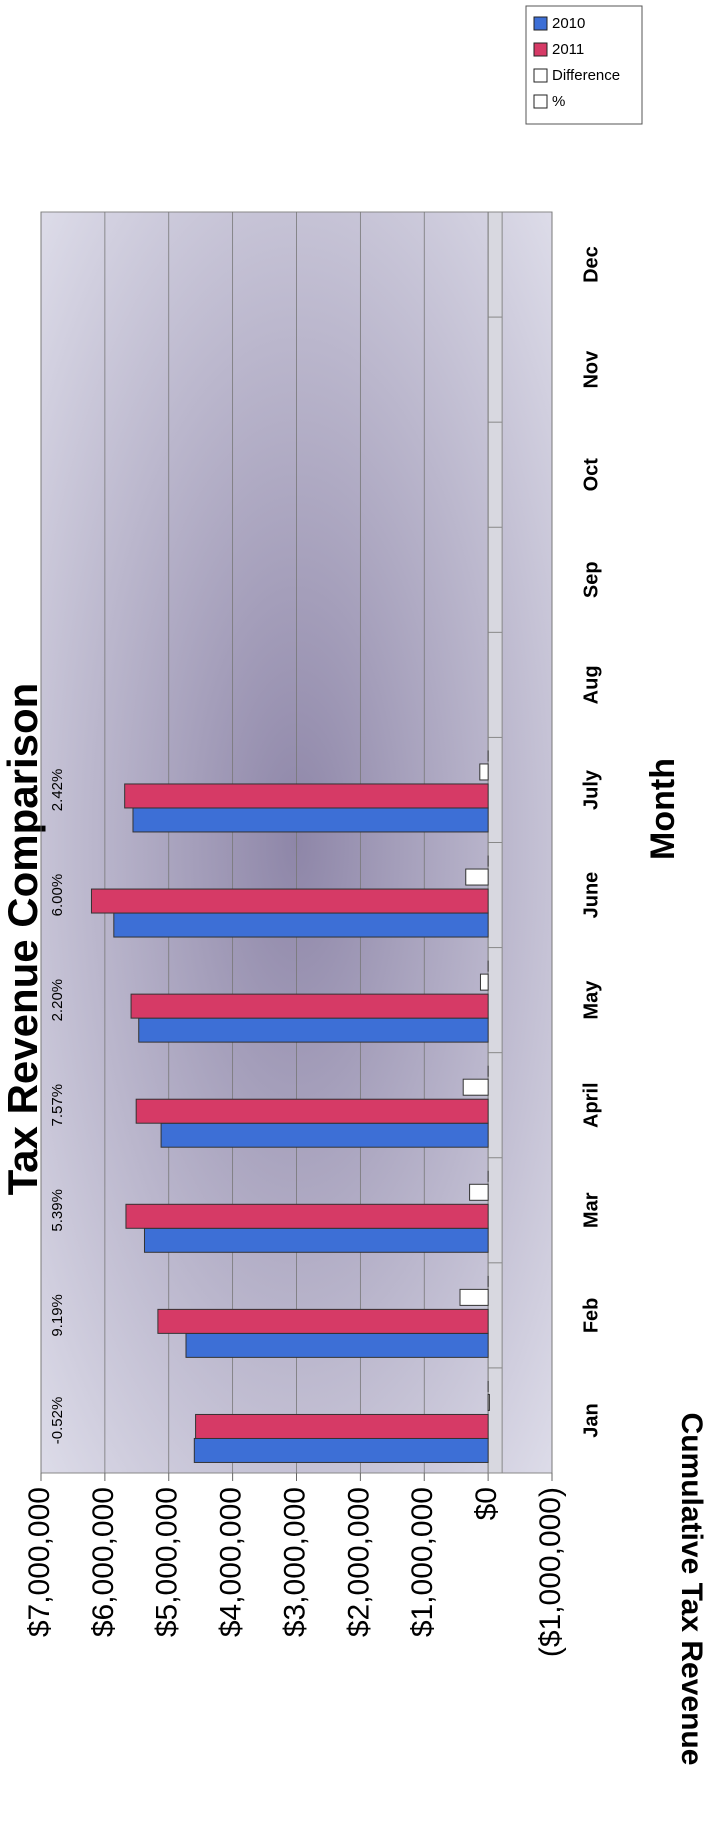 This screenshot has height=1839, width=710. What do you see at coordinates (39, 1562) in the screenshot?
I see `y-tick-label: $7,000,000` at bounding box center [39, 1562].